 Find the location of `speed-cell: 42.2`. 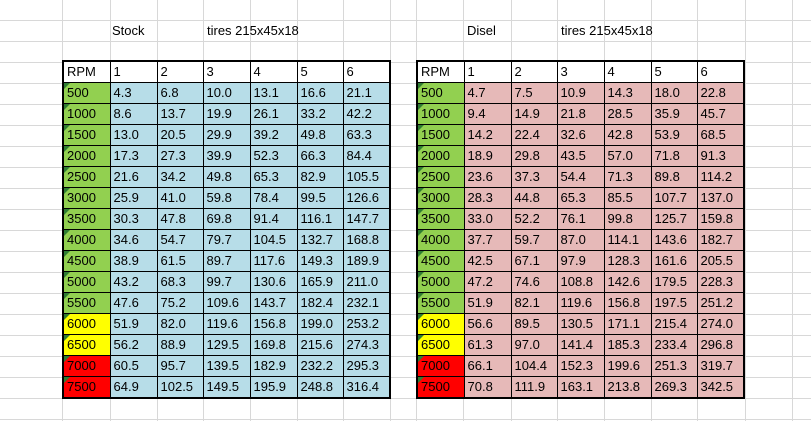

speed-cell: 42.2 is located at coordinates (366, 114).